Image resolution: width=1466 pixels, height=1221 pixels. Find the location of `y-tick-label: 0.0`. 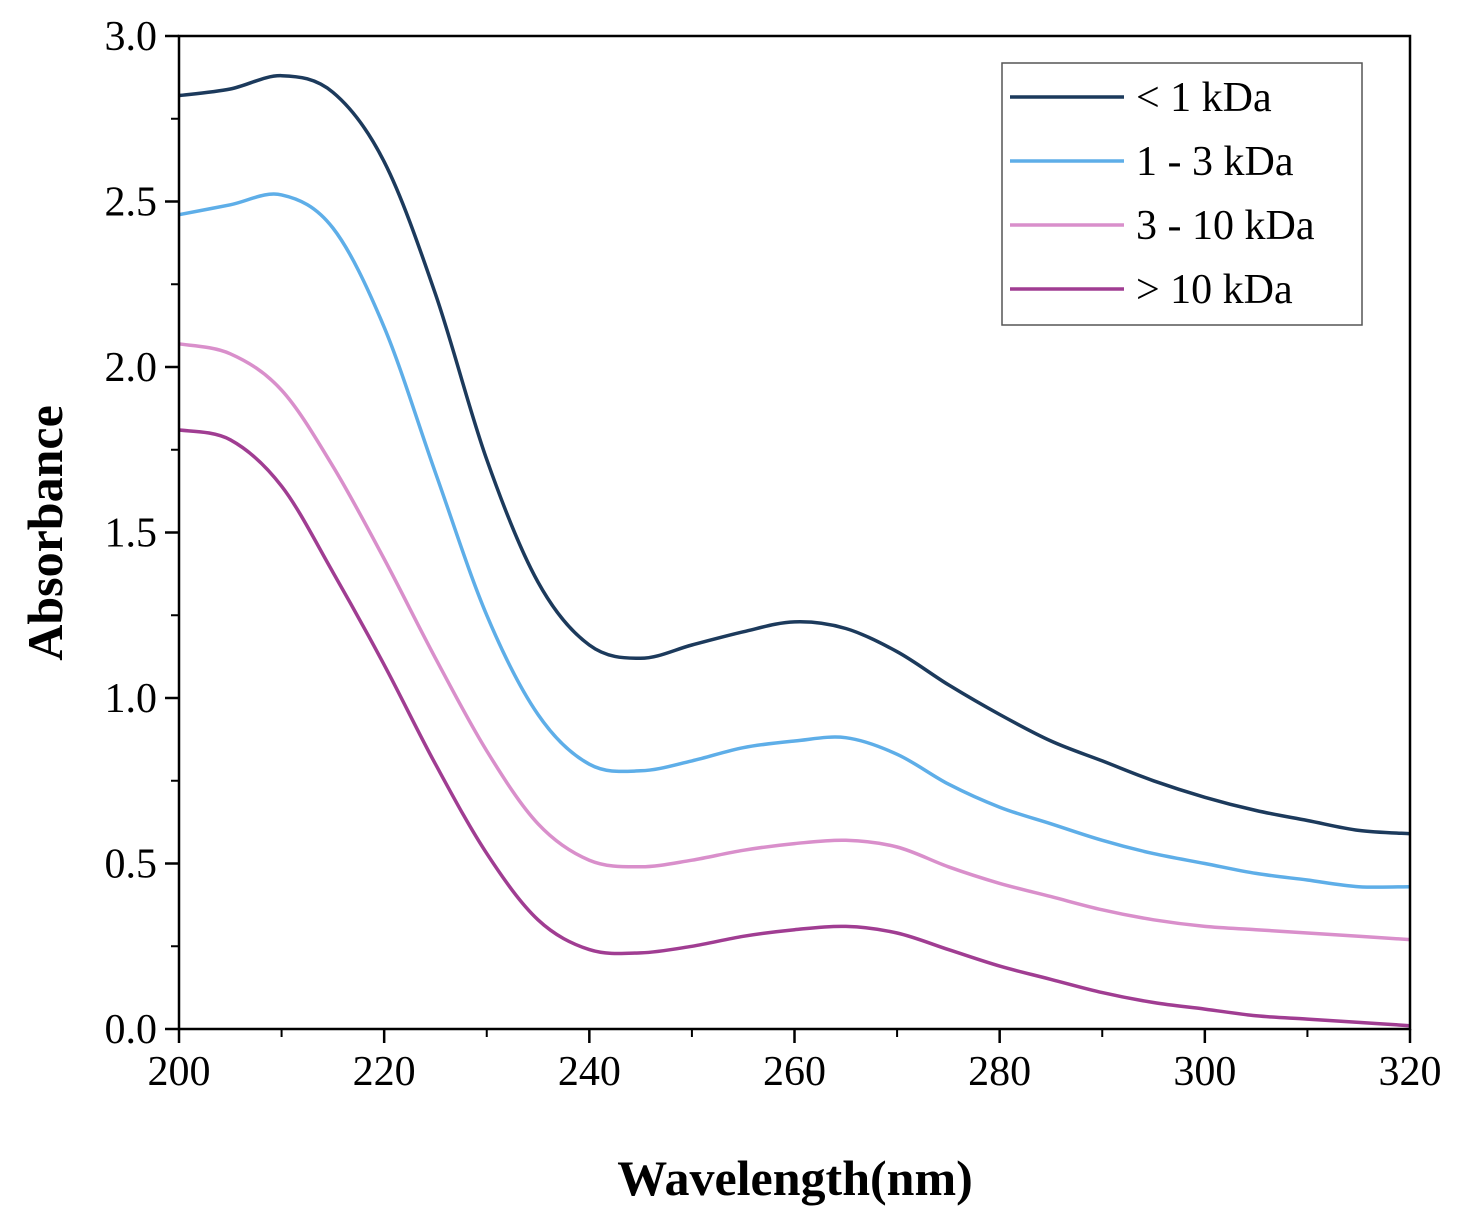

y-tick-label: 0.0 is located at coordinates (131, 1030).